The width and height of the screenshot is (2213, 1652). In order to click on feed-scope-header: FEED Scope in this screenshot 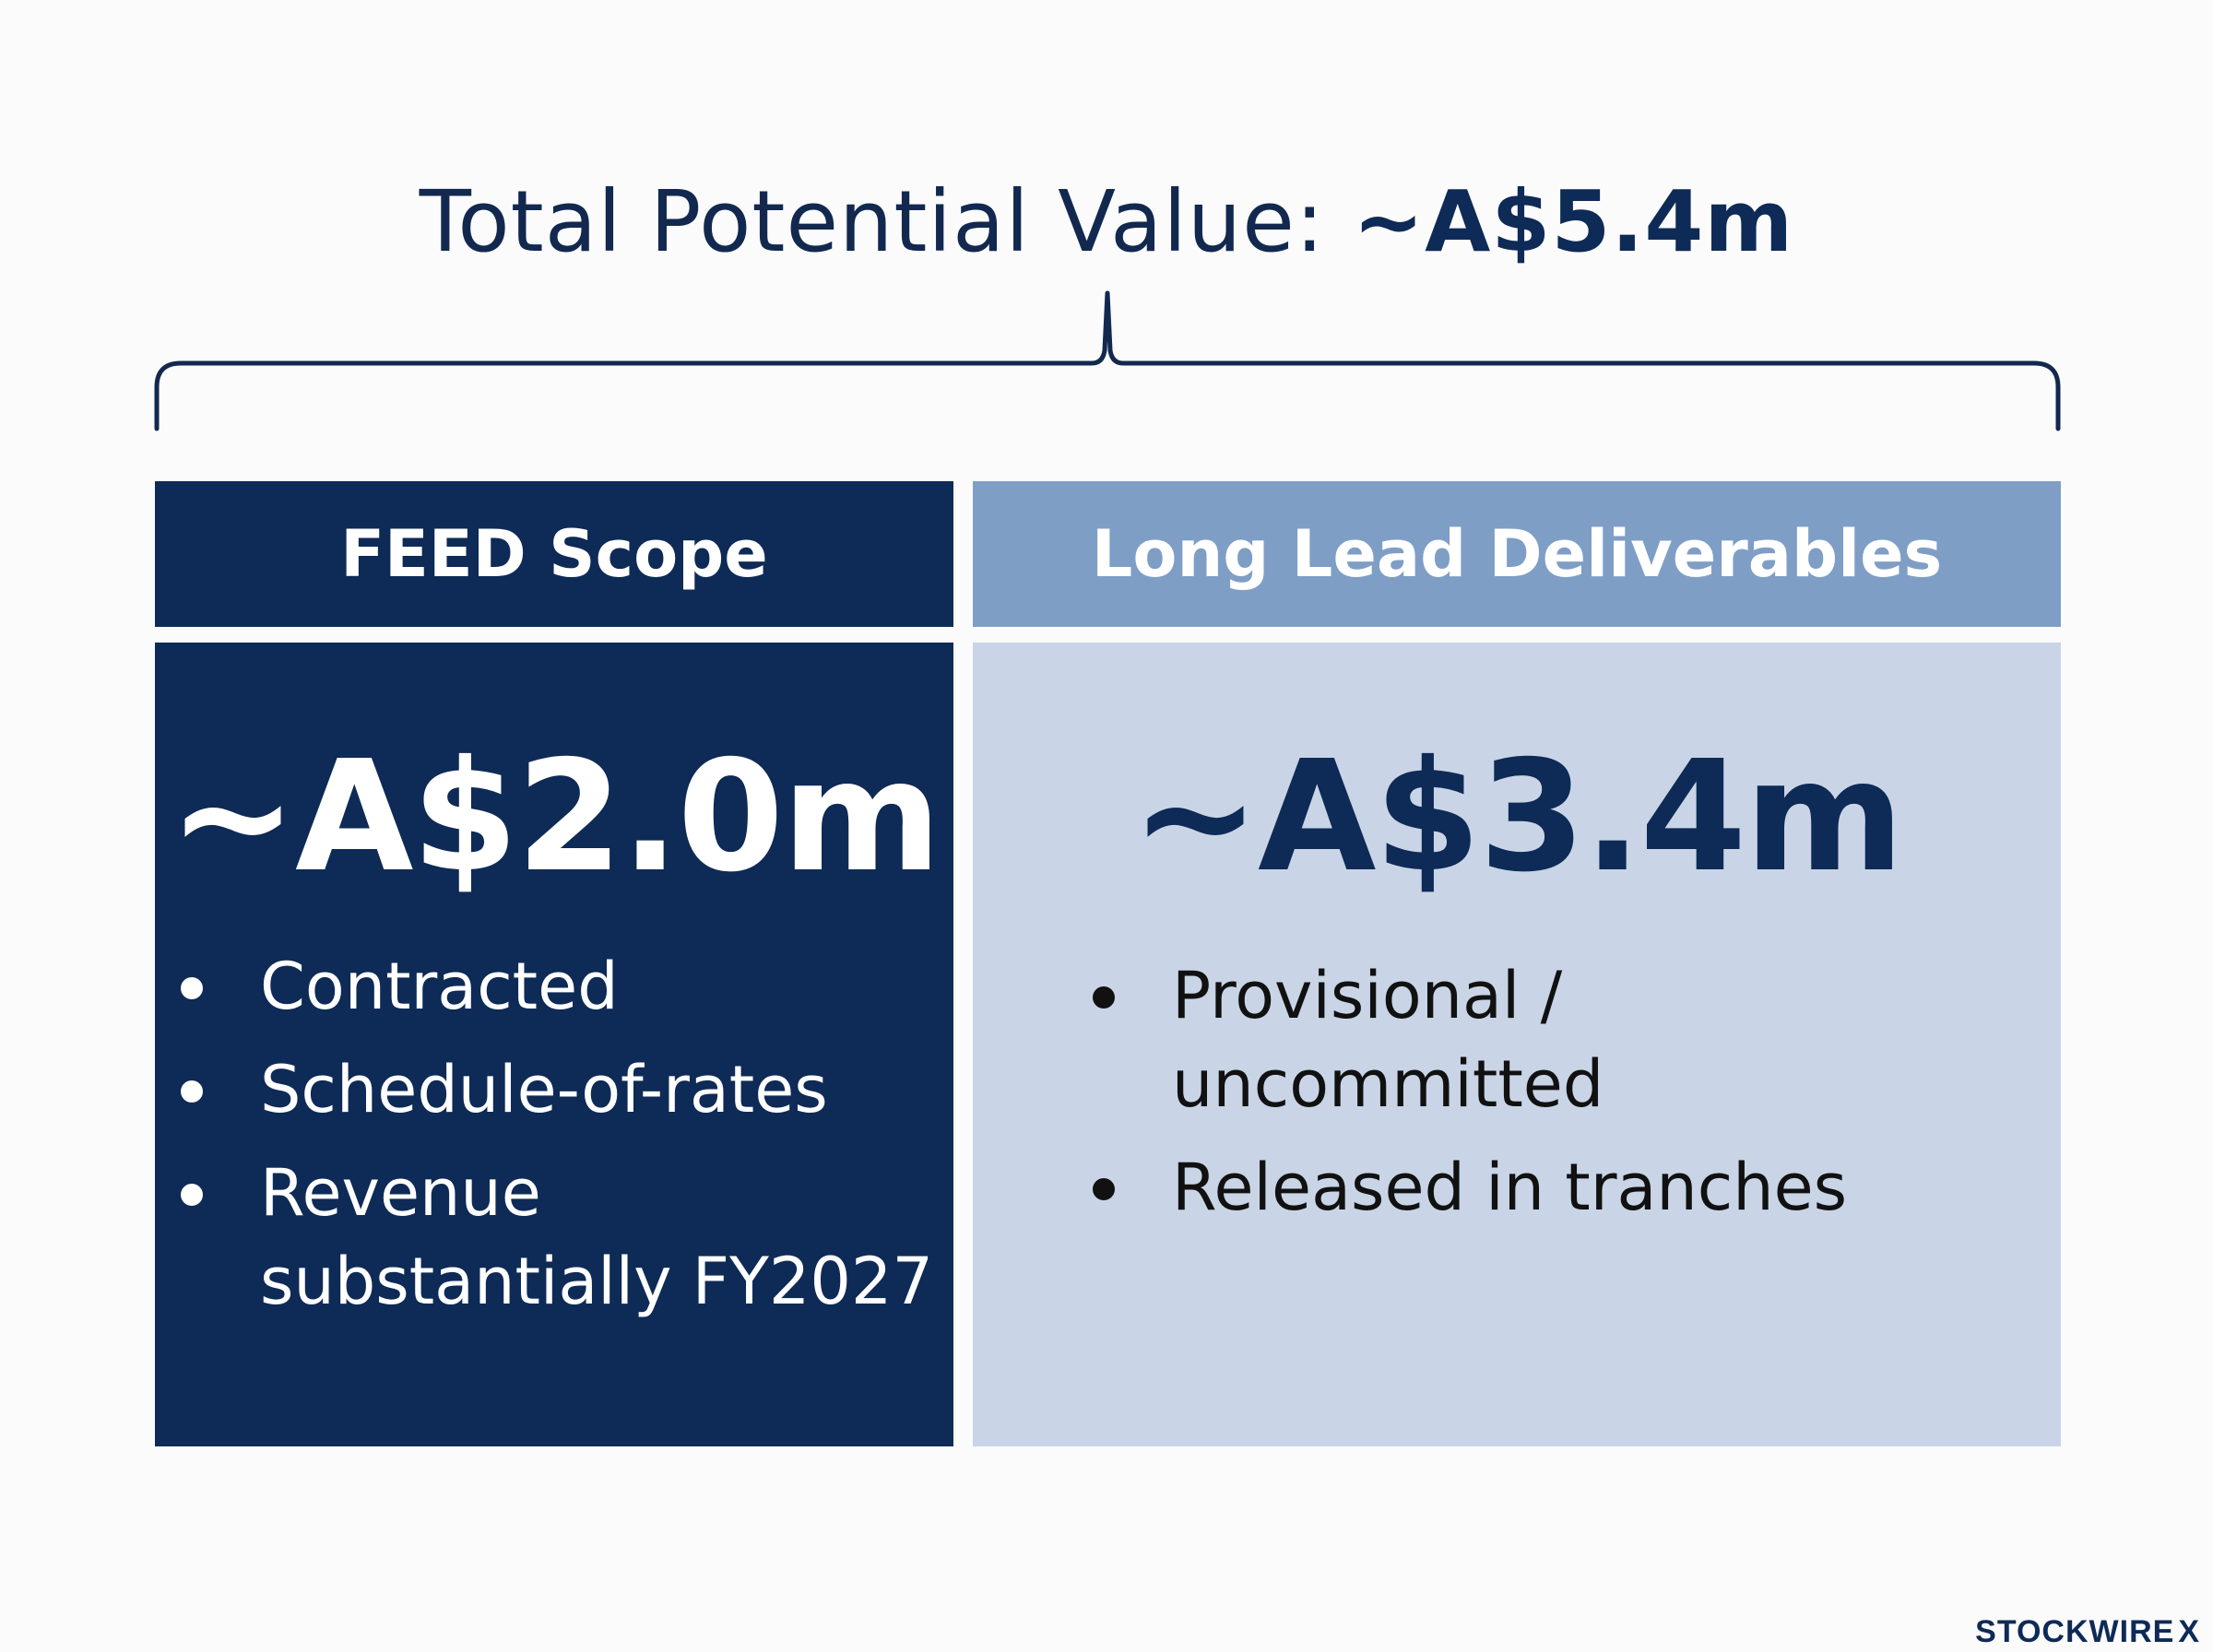, I will do `click(554, 554)`.